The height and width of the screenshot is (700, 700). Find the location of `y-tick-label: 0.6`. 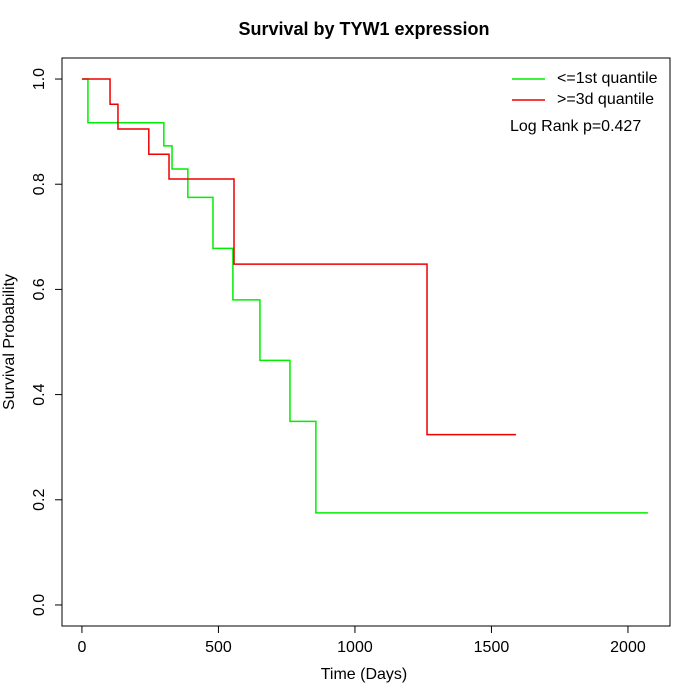

y-tick-label: 0.6 is located at coordinates (39, 289).